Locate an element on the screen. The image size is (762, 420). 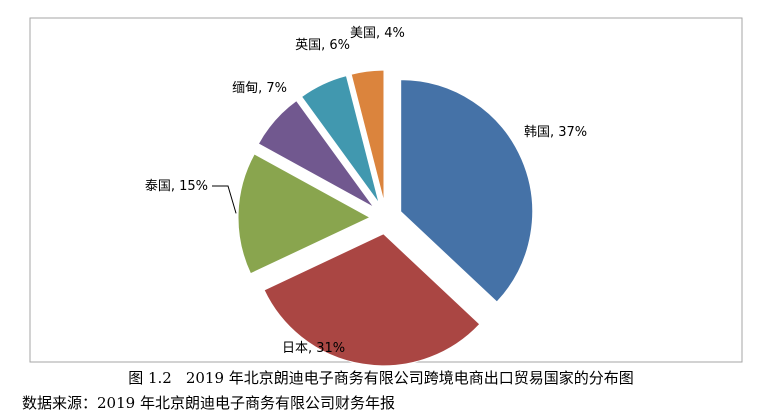
slice-label: 英国, 6% is located at coordinates (322, 45).